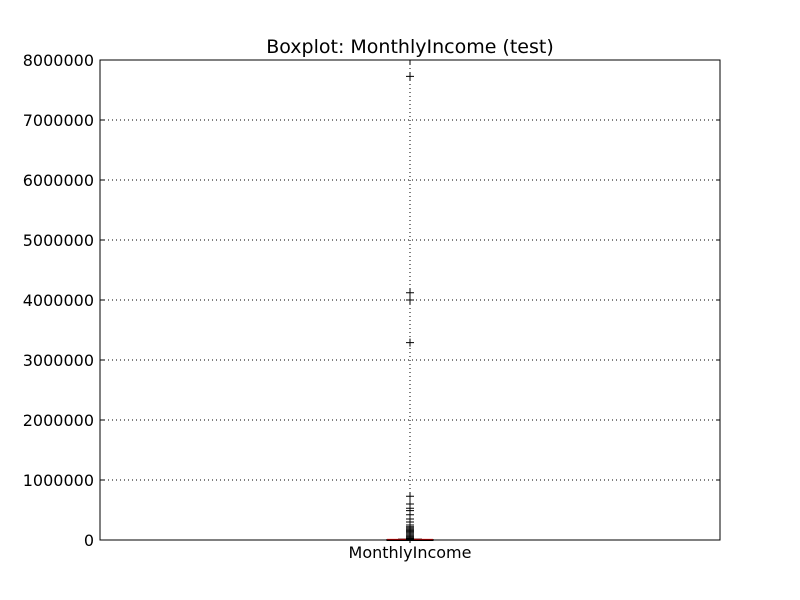 Image resolution: width=800 pixels, height=600 pixels. I want to click on y-tick-label: 7000000, so click(58, 120).